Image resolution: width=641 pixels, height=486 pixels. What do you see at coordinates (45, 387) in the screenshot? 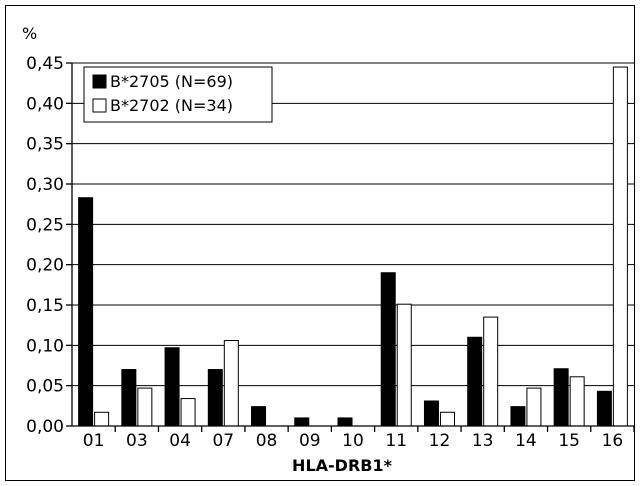
I see `y-tick-label-1: 0,05` at bounding box center [45, 387].